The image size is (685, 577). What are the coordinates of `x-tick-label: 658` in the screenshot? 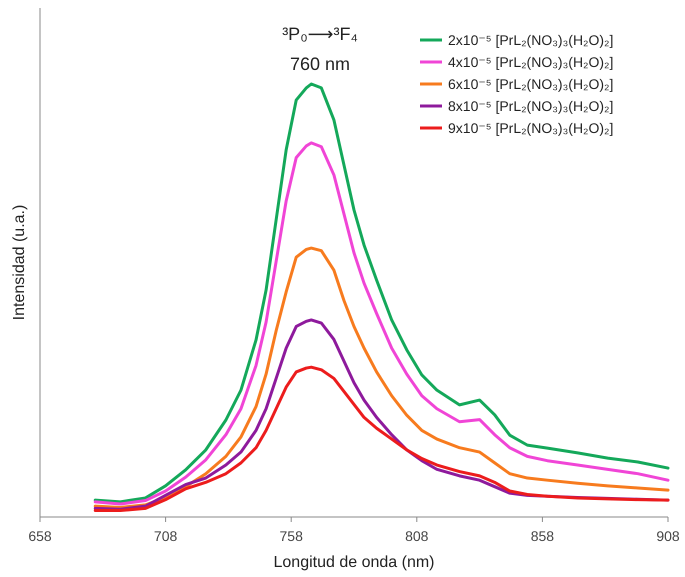 It's located at (40, 536).